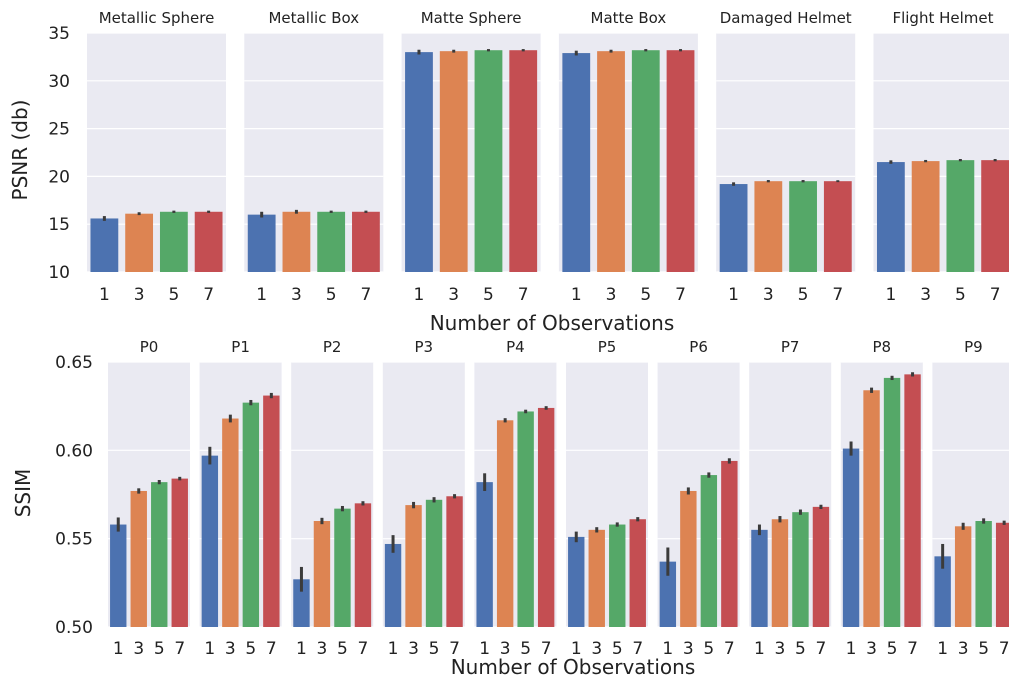 The height and width of the screenshot is (686, 1009). What do you see at coordinates (59, 177) in the screenshot?
I see `psnr-y-tick-2: 20` at bounding box center [59, 177].